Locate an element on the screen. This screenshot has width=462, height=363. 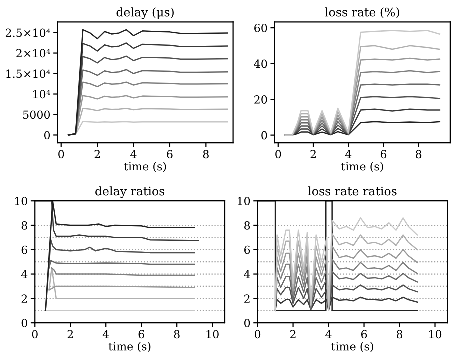
y-tick-label: 1.5×10⁴ is located at coordinates (28, 74).